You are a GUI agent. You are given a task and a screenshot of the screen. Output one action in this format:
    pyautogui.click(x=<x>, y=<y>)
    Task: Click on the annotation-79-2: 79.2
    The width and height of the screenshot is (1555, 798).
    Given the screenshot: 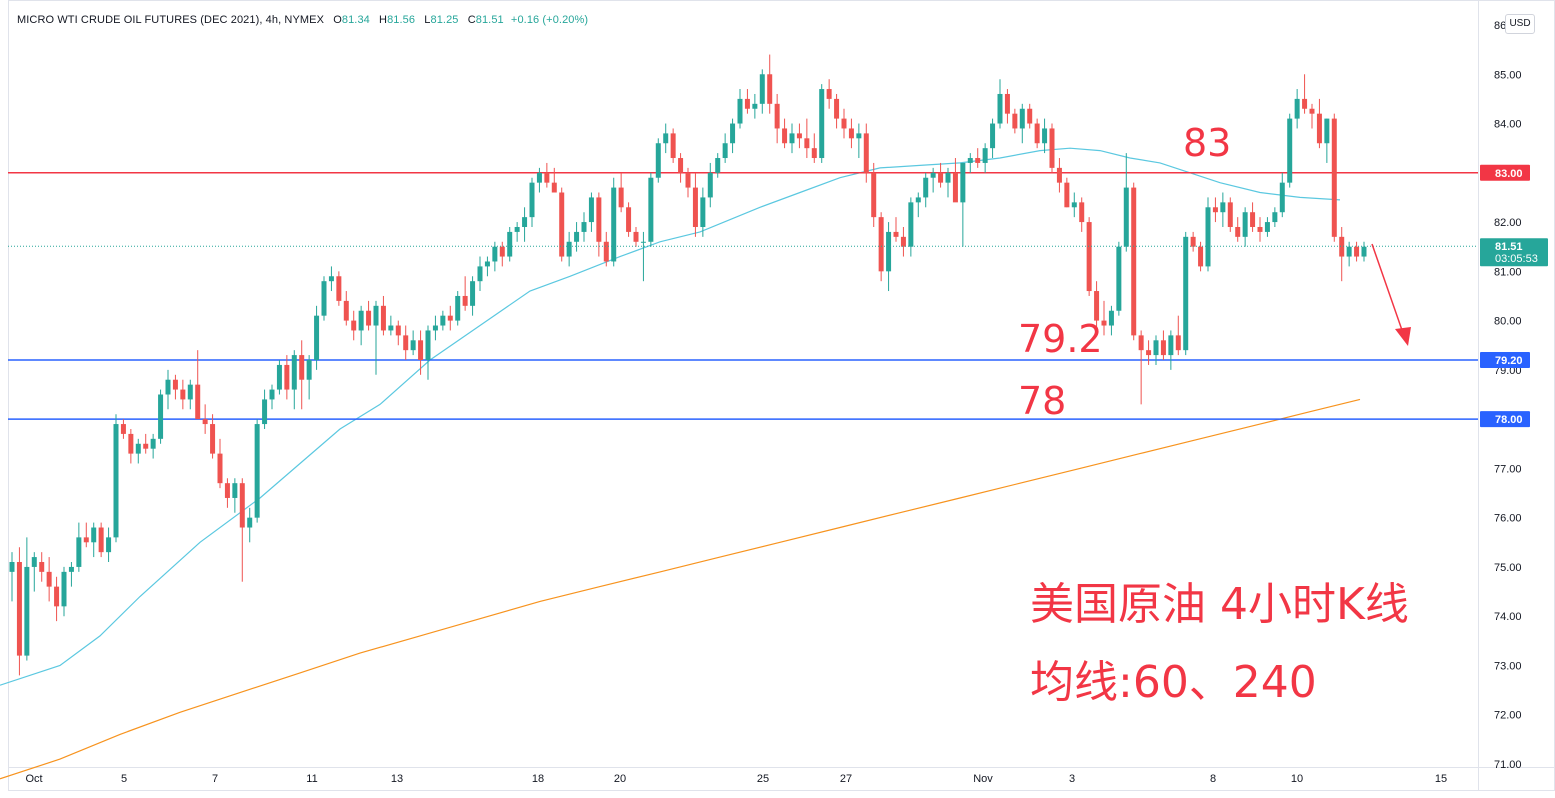 What is the action you would take?
    pyautogui.click(x=1060, y=339)
    